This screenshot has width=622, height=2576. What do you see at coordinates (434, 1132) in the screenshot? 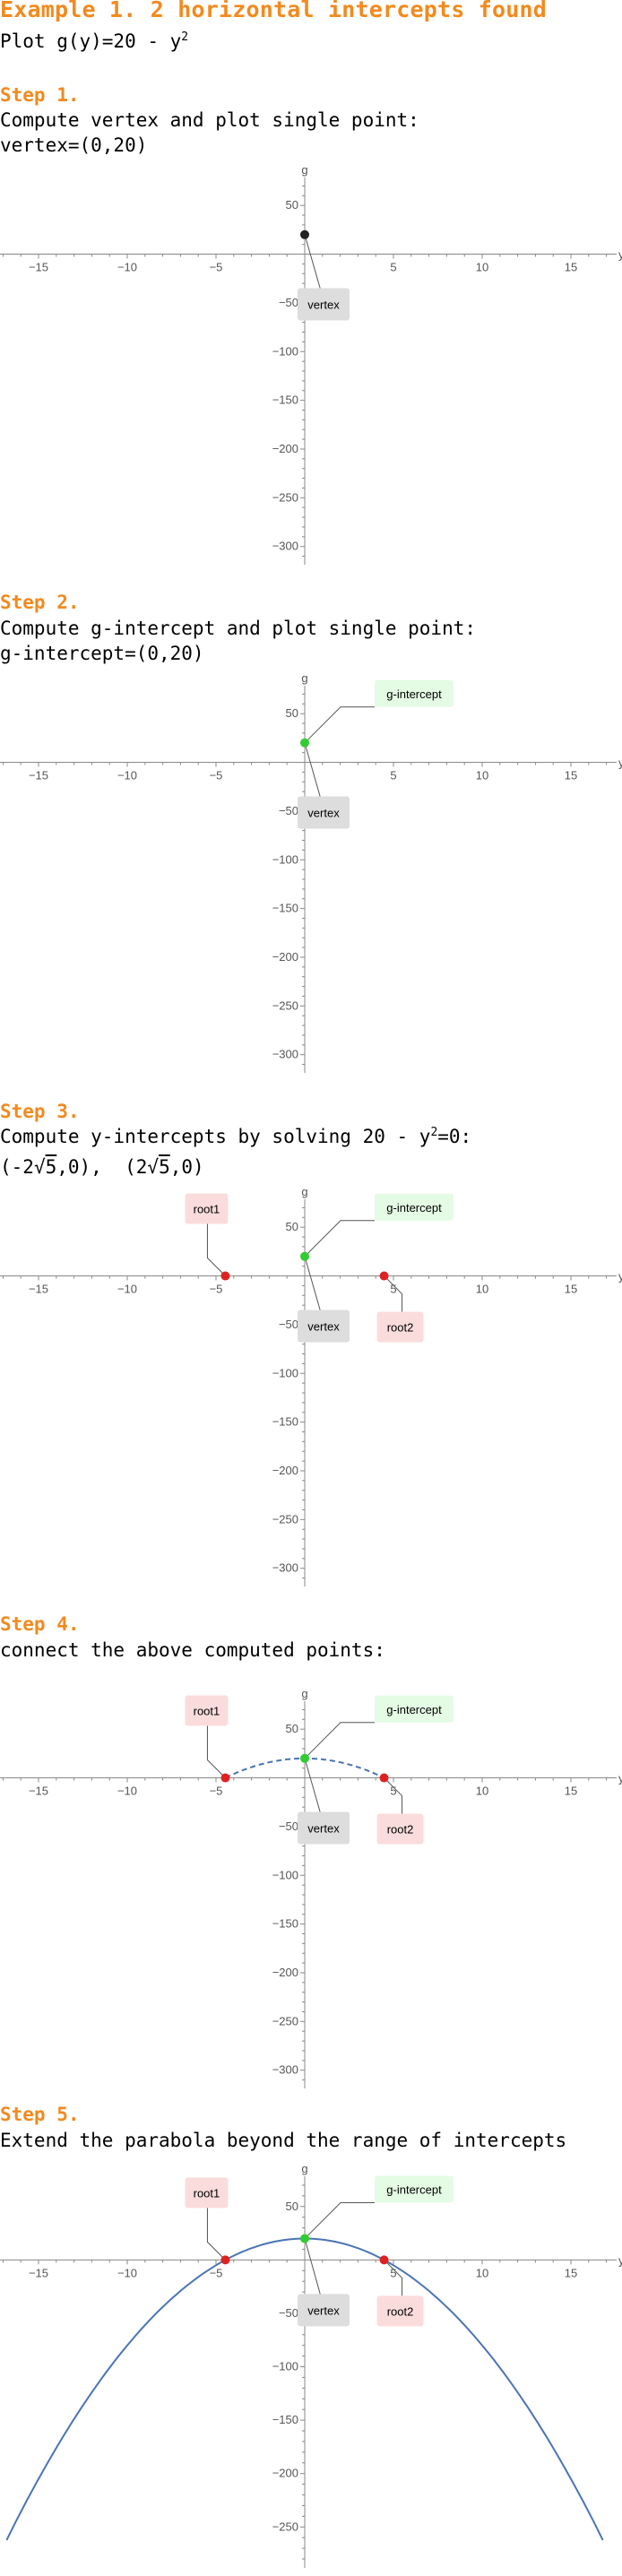
I see `step-3-exponent: 2` at bounding box center [434, 1132].